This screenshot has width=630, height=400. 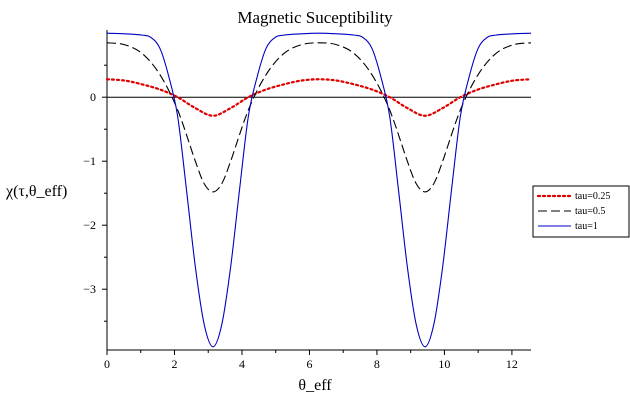 I want to click on x-tick-label: 12, so click(x=512, y=364).